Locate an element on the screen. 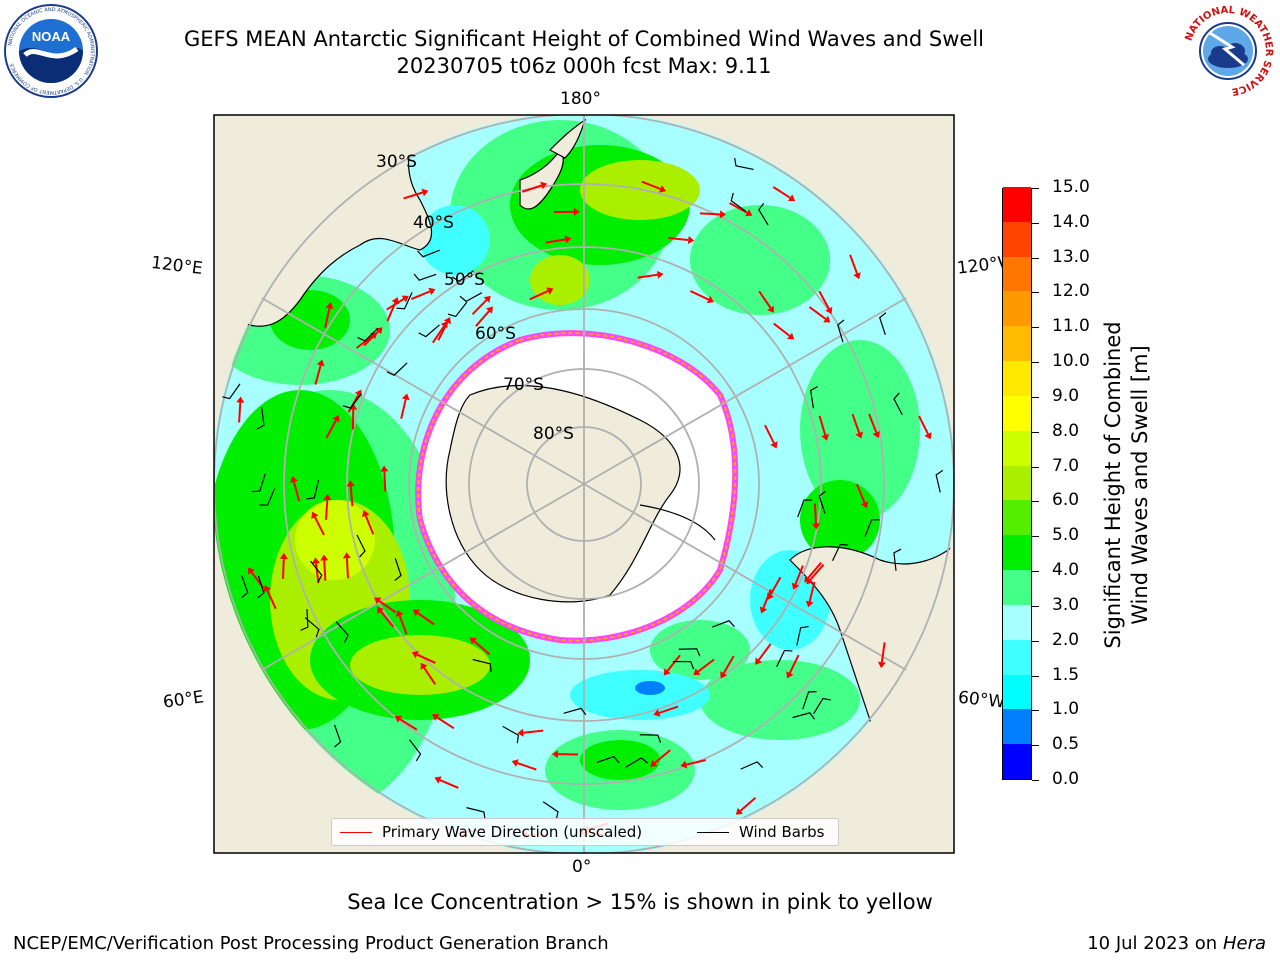 The height and width of the screenshot is (960, 1280). lat-label-30s: 30°S is located at coordinates (396, 162).